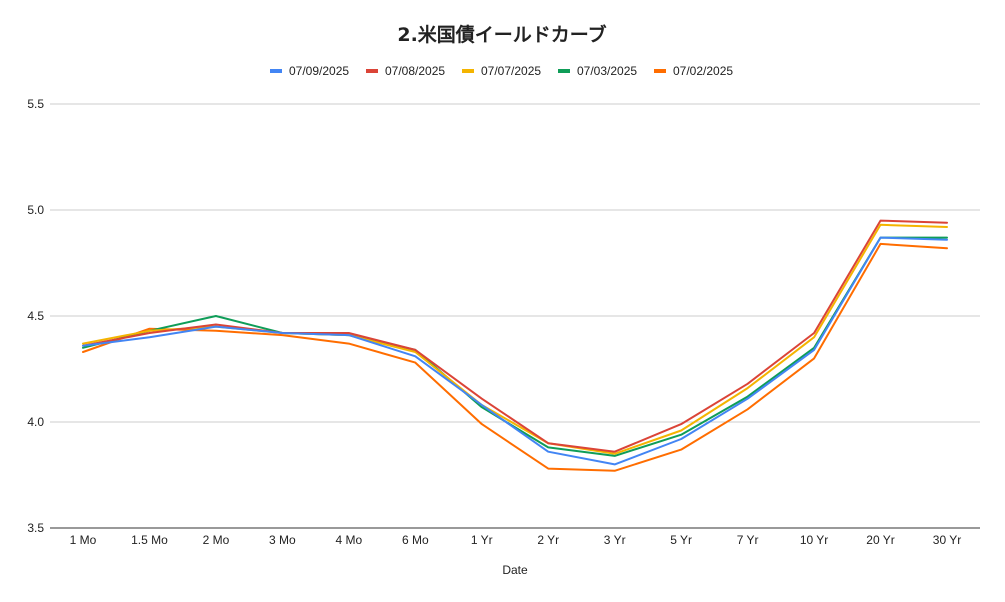  I want to click on x-tick-label: 30 Yr, so click(947, 540).